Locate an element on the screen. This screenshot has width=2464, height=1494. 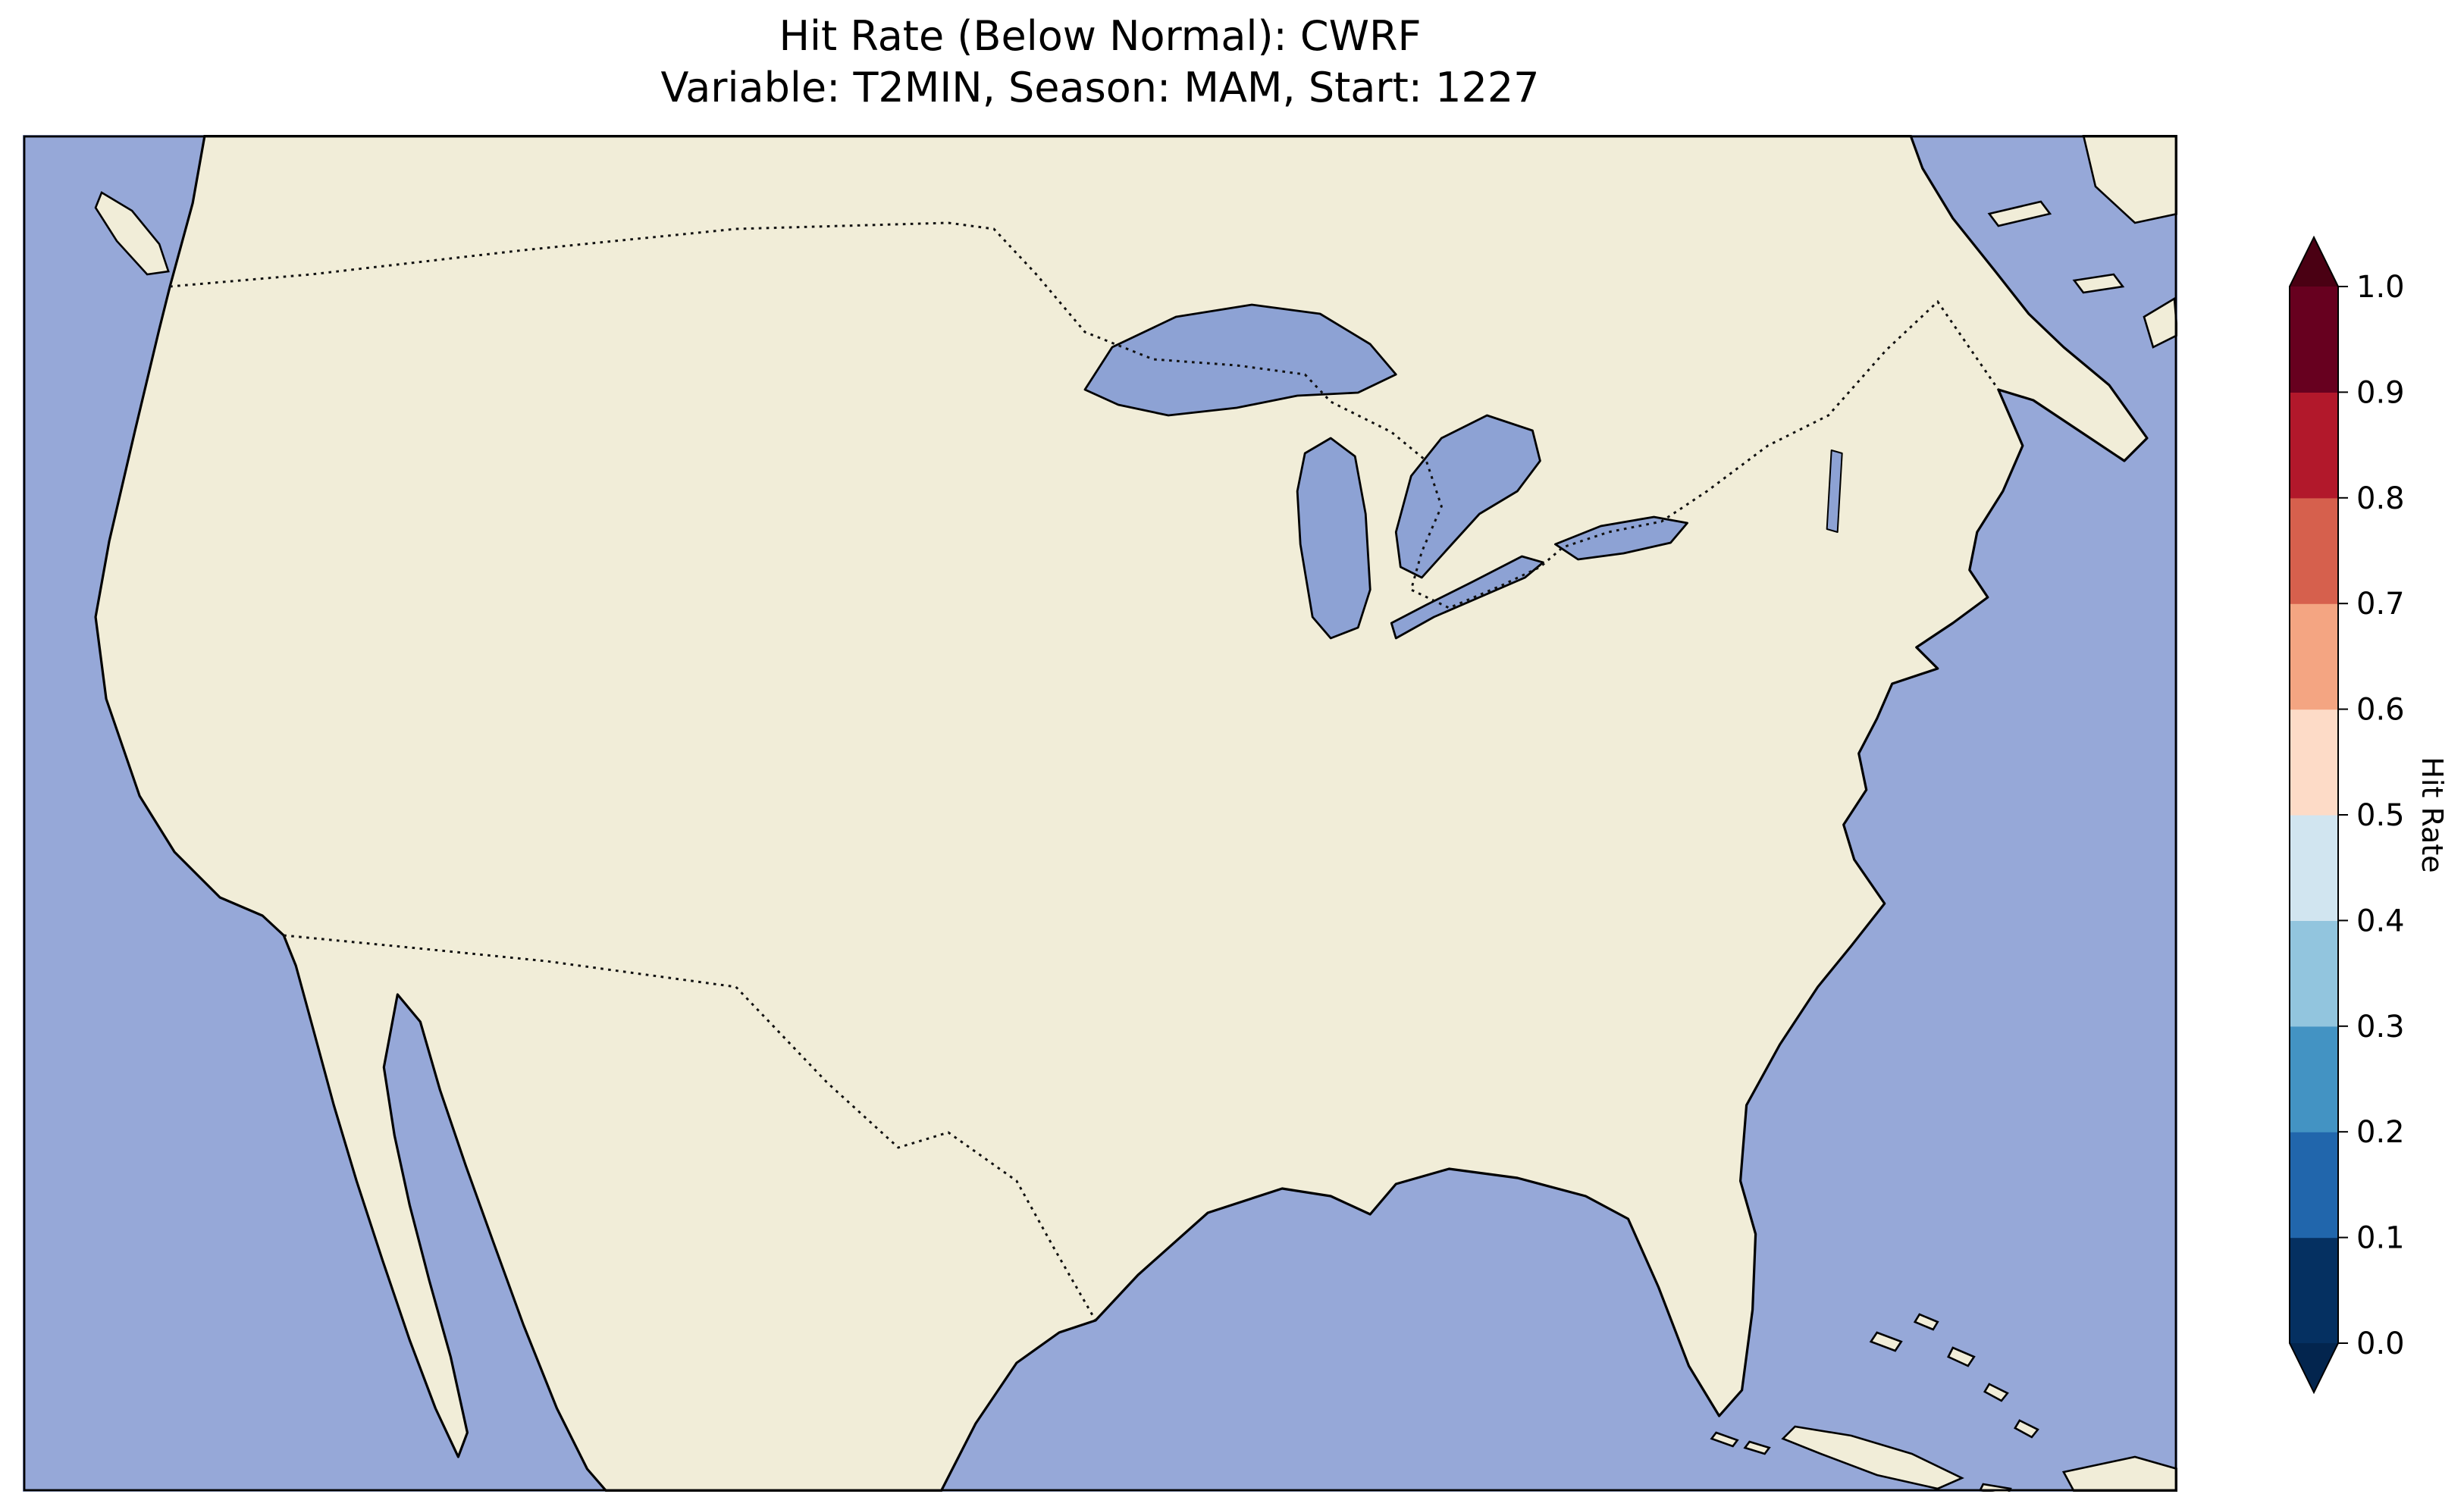
bahamas is located at coordinates (1954, 1376).